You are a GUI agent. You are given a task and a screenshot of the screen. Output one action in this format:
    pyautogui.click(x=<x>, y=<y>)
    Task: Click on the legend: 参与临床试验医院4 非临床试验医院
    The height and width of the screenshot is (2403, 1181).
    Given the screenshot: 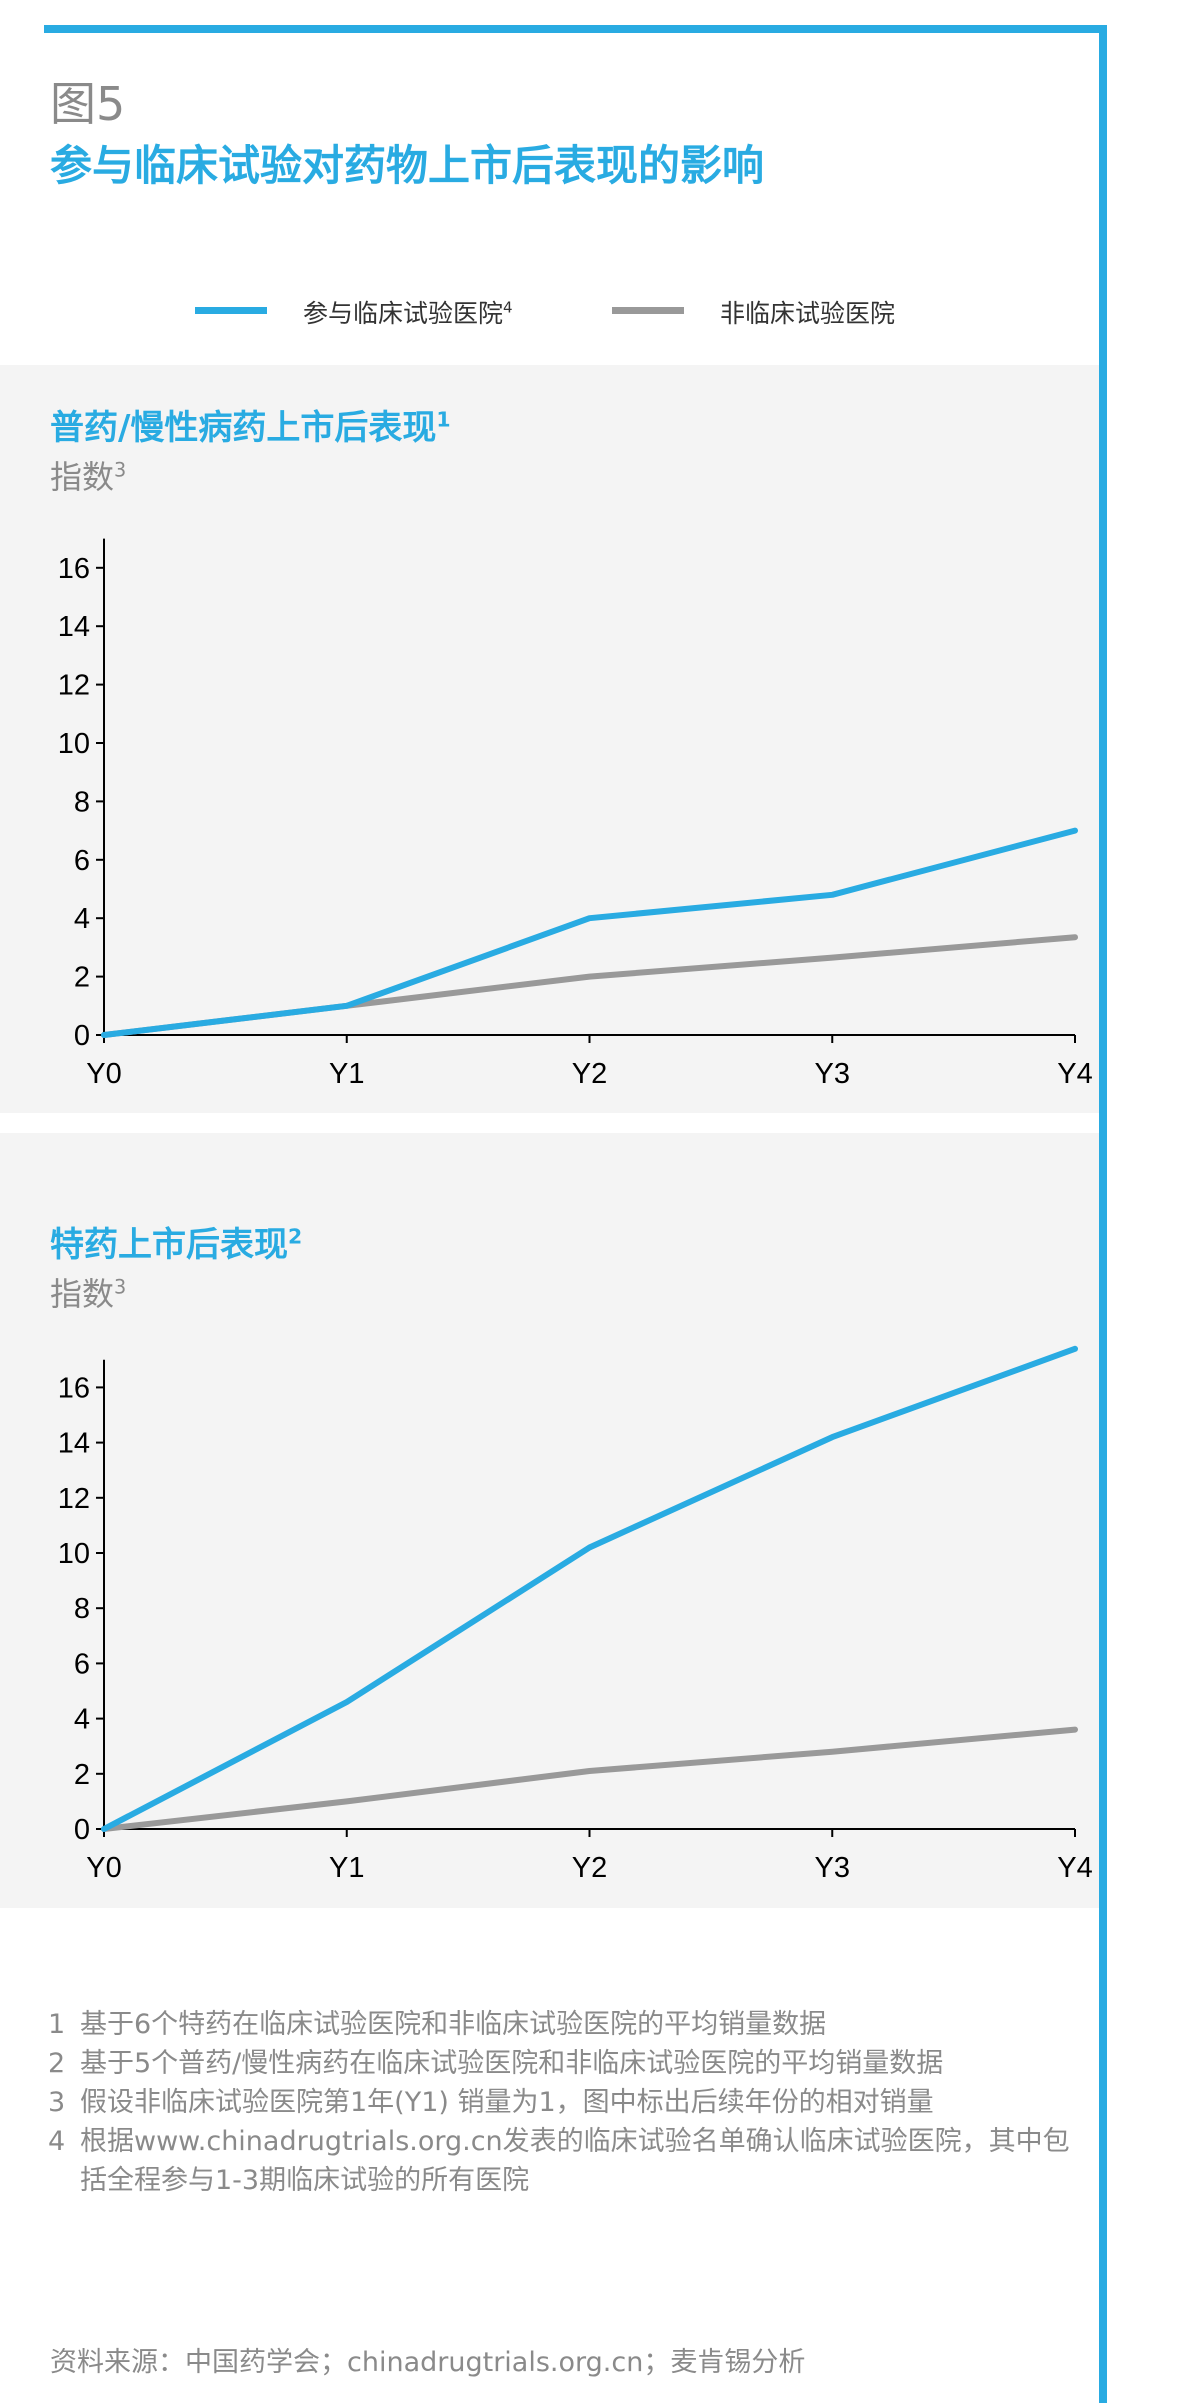 What is the action you would take?
    pyautogui.click(x=590, y=310)
    